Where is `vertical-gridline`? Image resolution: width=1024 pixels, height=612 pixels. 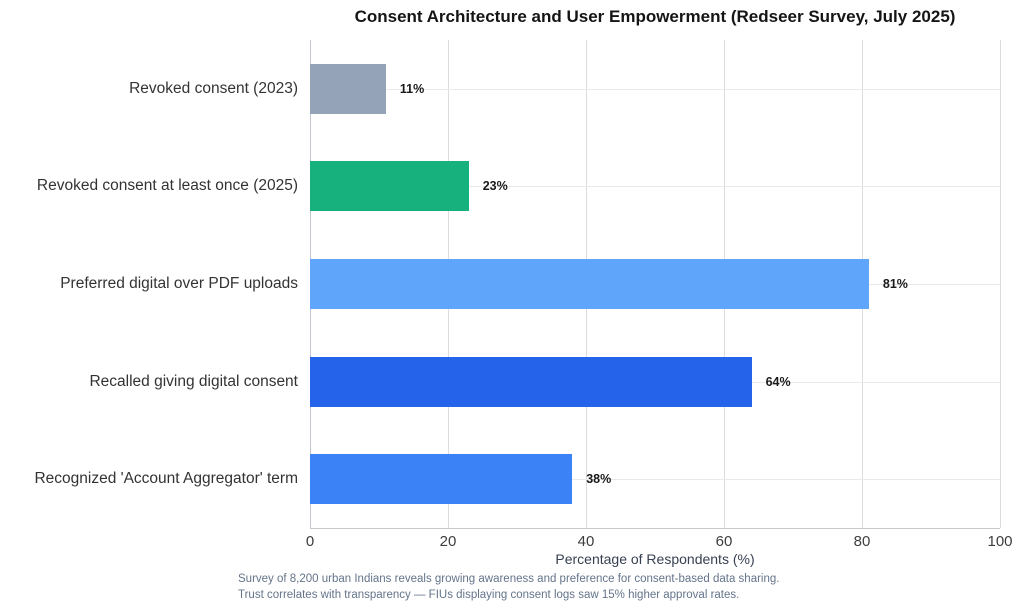 vertical-gridline is located at coordinates (1000, 284).